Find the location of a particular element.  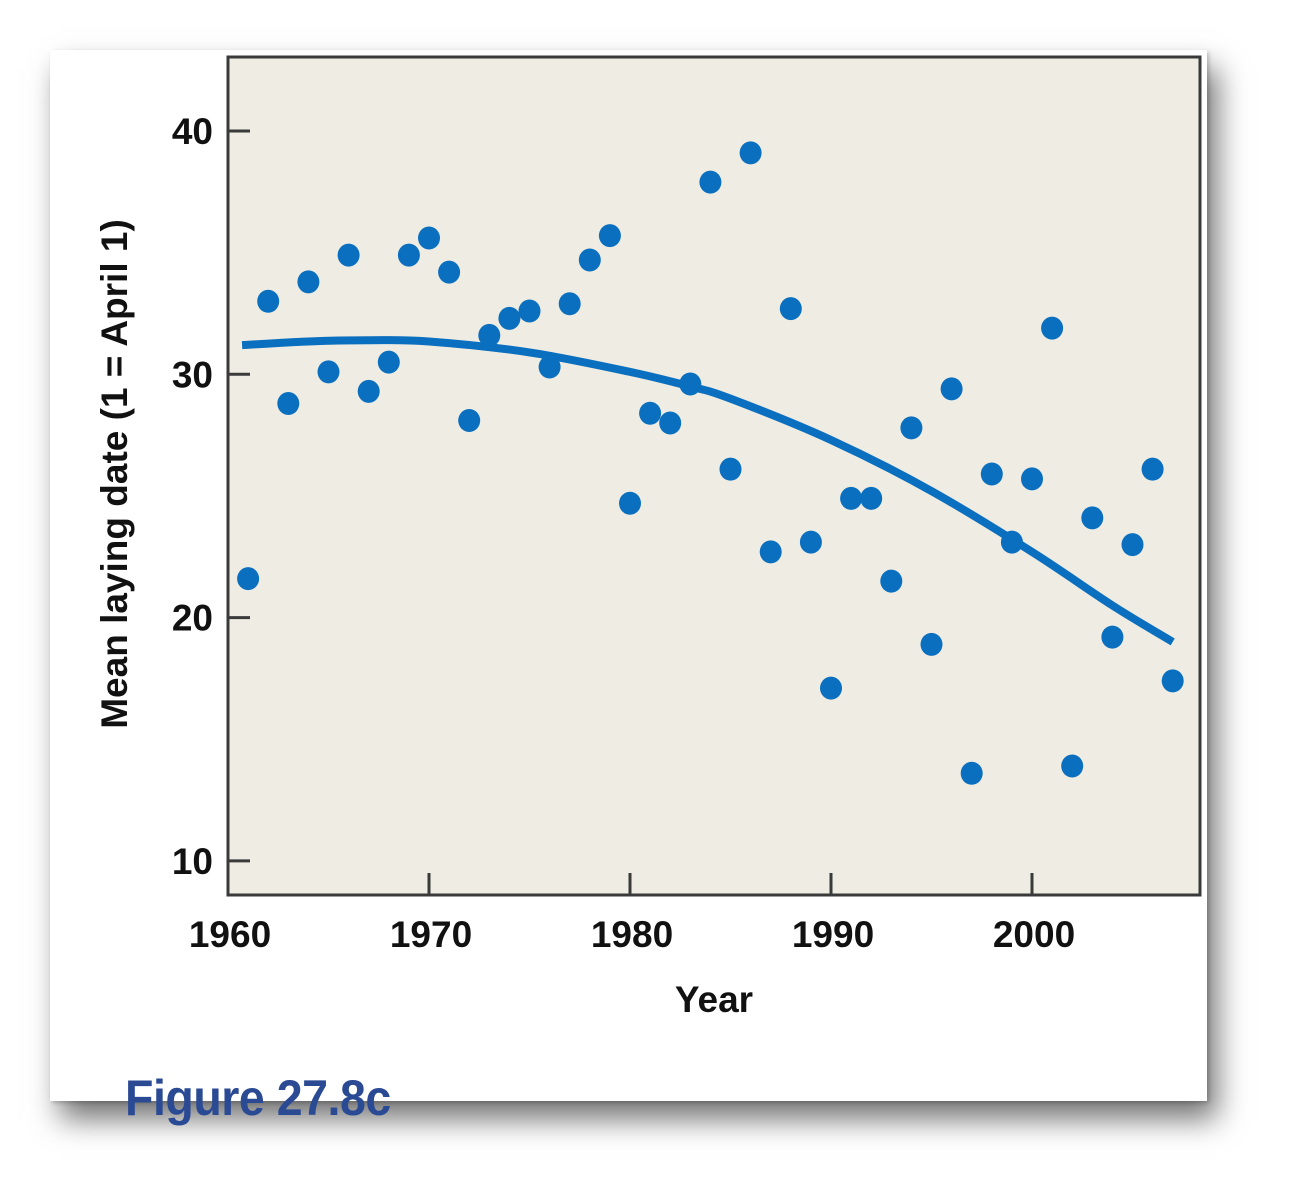

y-tick-label: 20 is located at coordinates (192, 618).